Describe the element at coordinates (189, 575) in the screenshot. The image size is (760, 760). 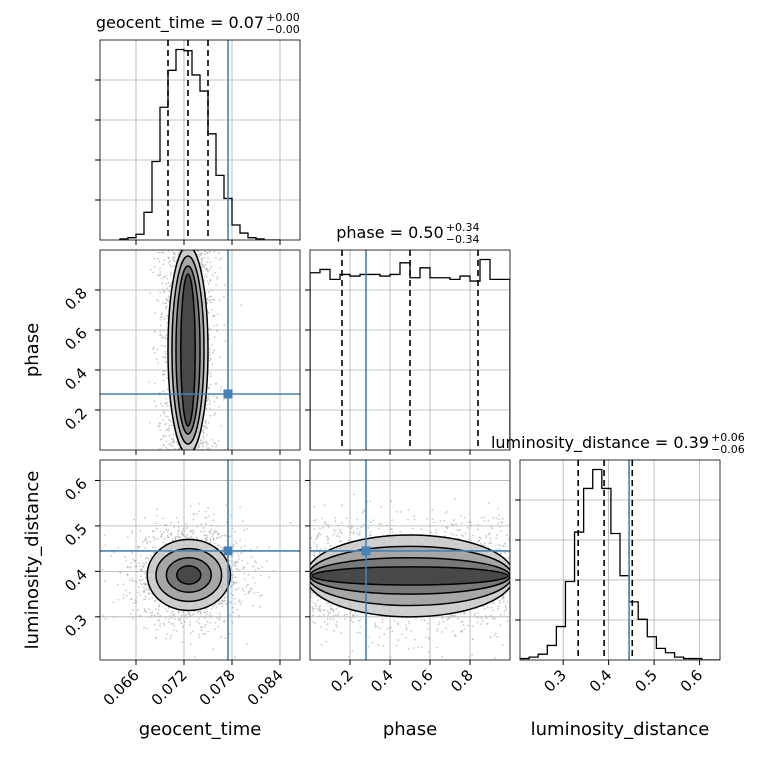
I see `contour-level` at that location.